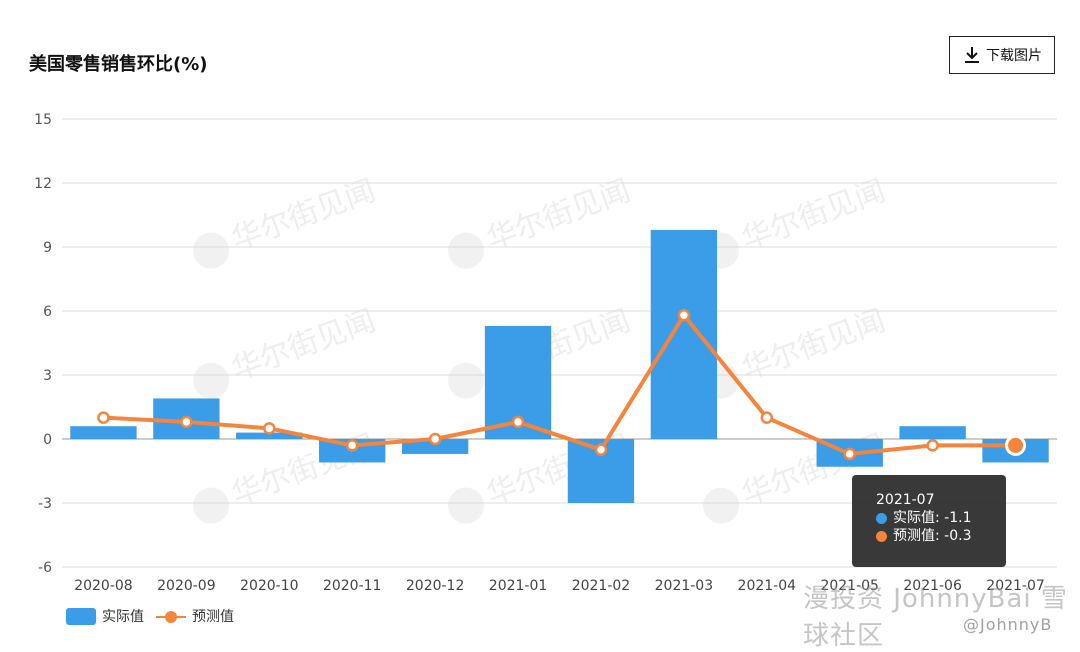  Describe the element at coordinates (352, 586) in the screenshot. I see `x-tick-label: 2020-11` at that location.